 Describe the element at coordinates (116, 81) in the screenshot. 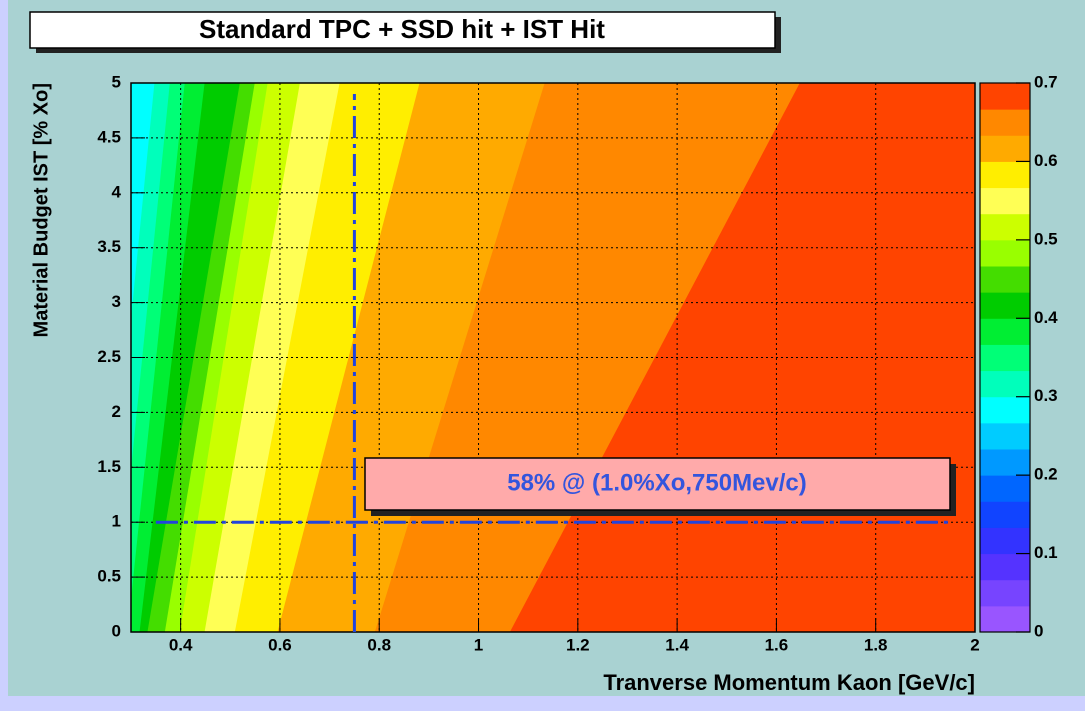

I see `y-tick-label: 5` at that location.